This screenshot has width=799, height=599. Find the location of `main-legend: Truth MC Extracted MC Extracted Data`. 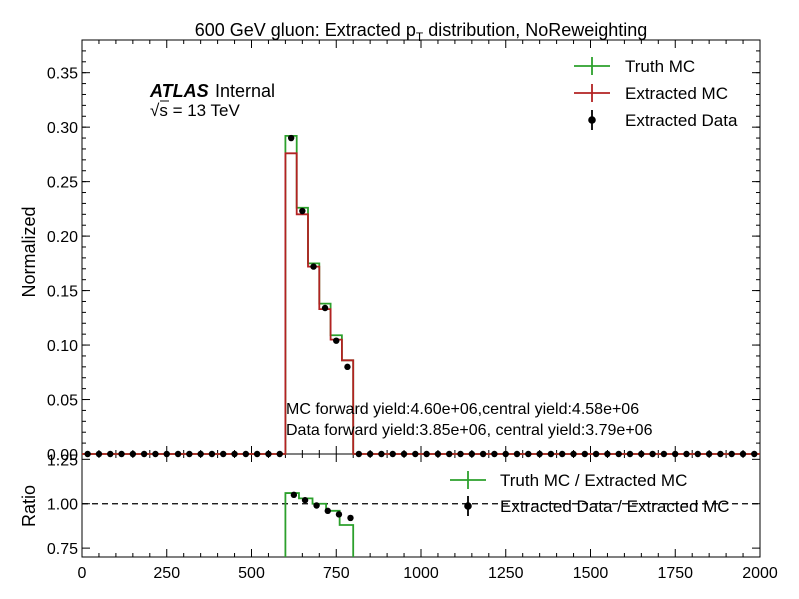

main-legend: Truth MC Extracted MC Extracted Data is located at coordinates (656, 93).